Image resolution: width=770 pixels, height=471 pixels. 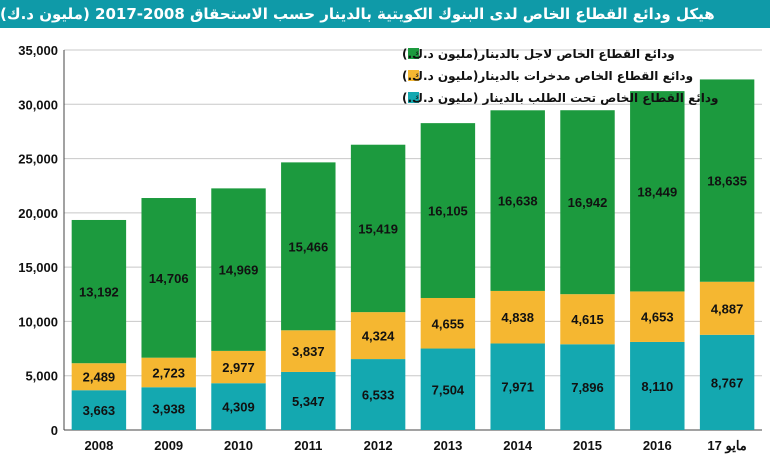 I want to click on x-tick-label: 2009, so click(x=168, y=445).